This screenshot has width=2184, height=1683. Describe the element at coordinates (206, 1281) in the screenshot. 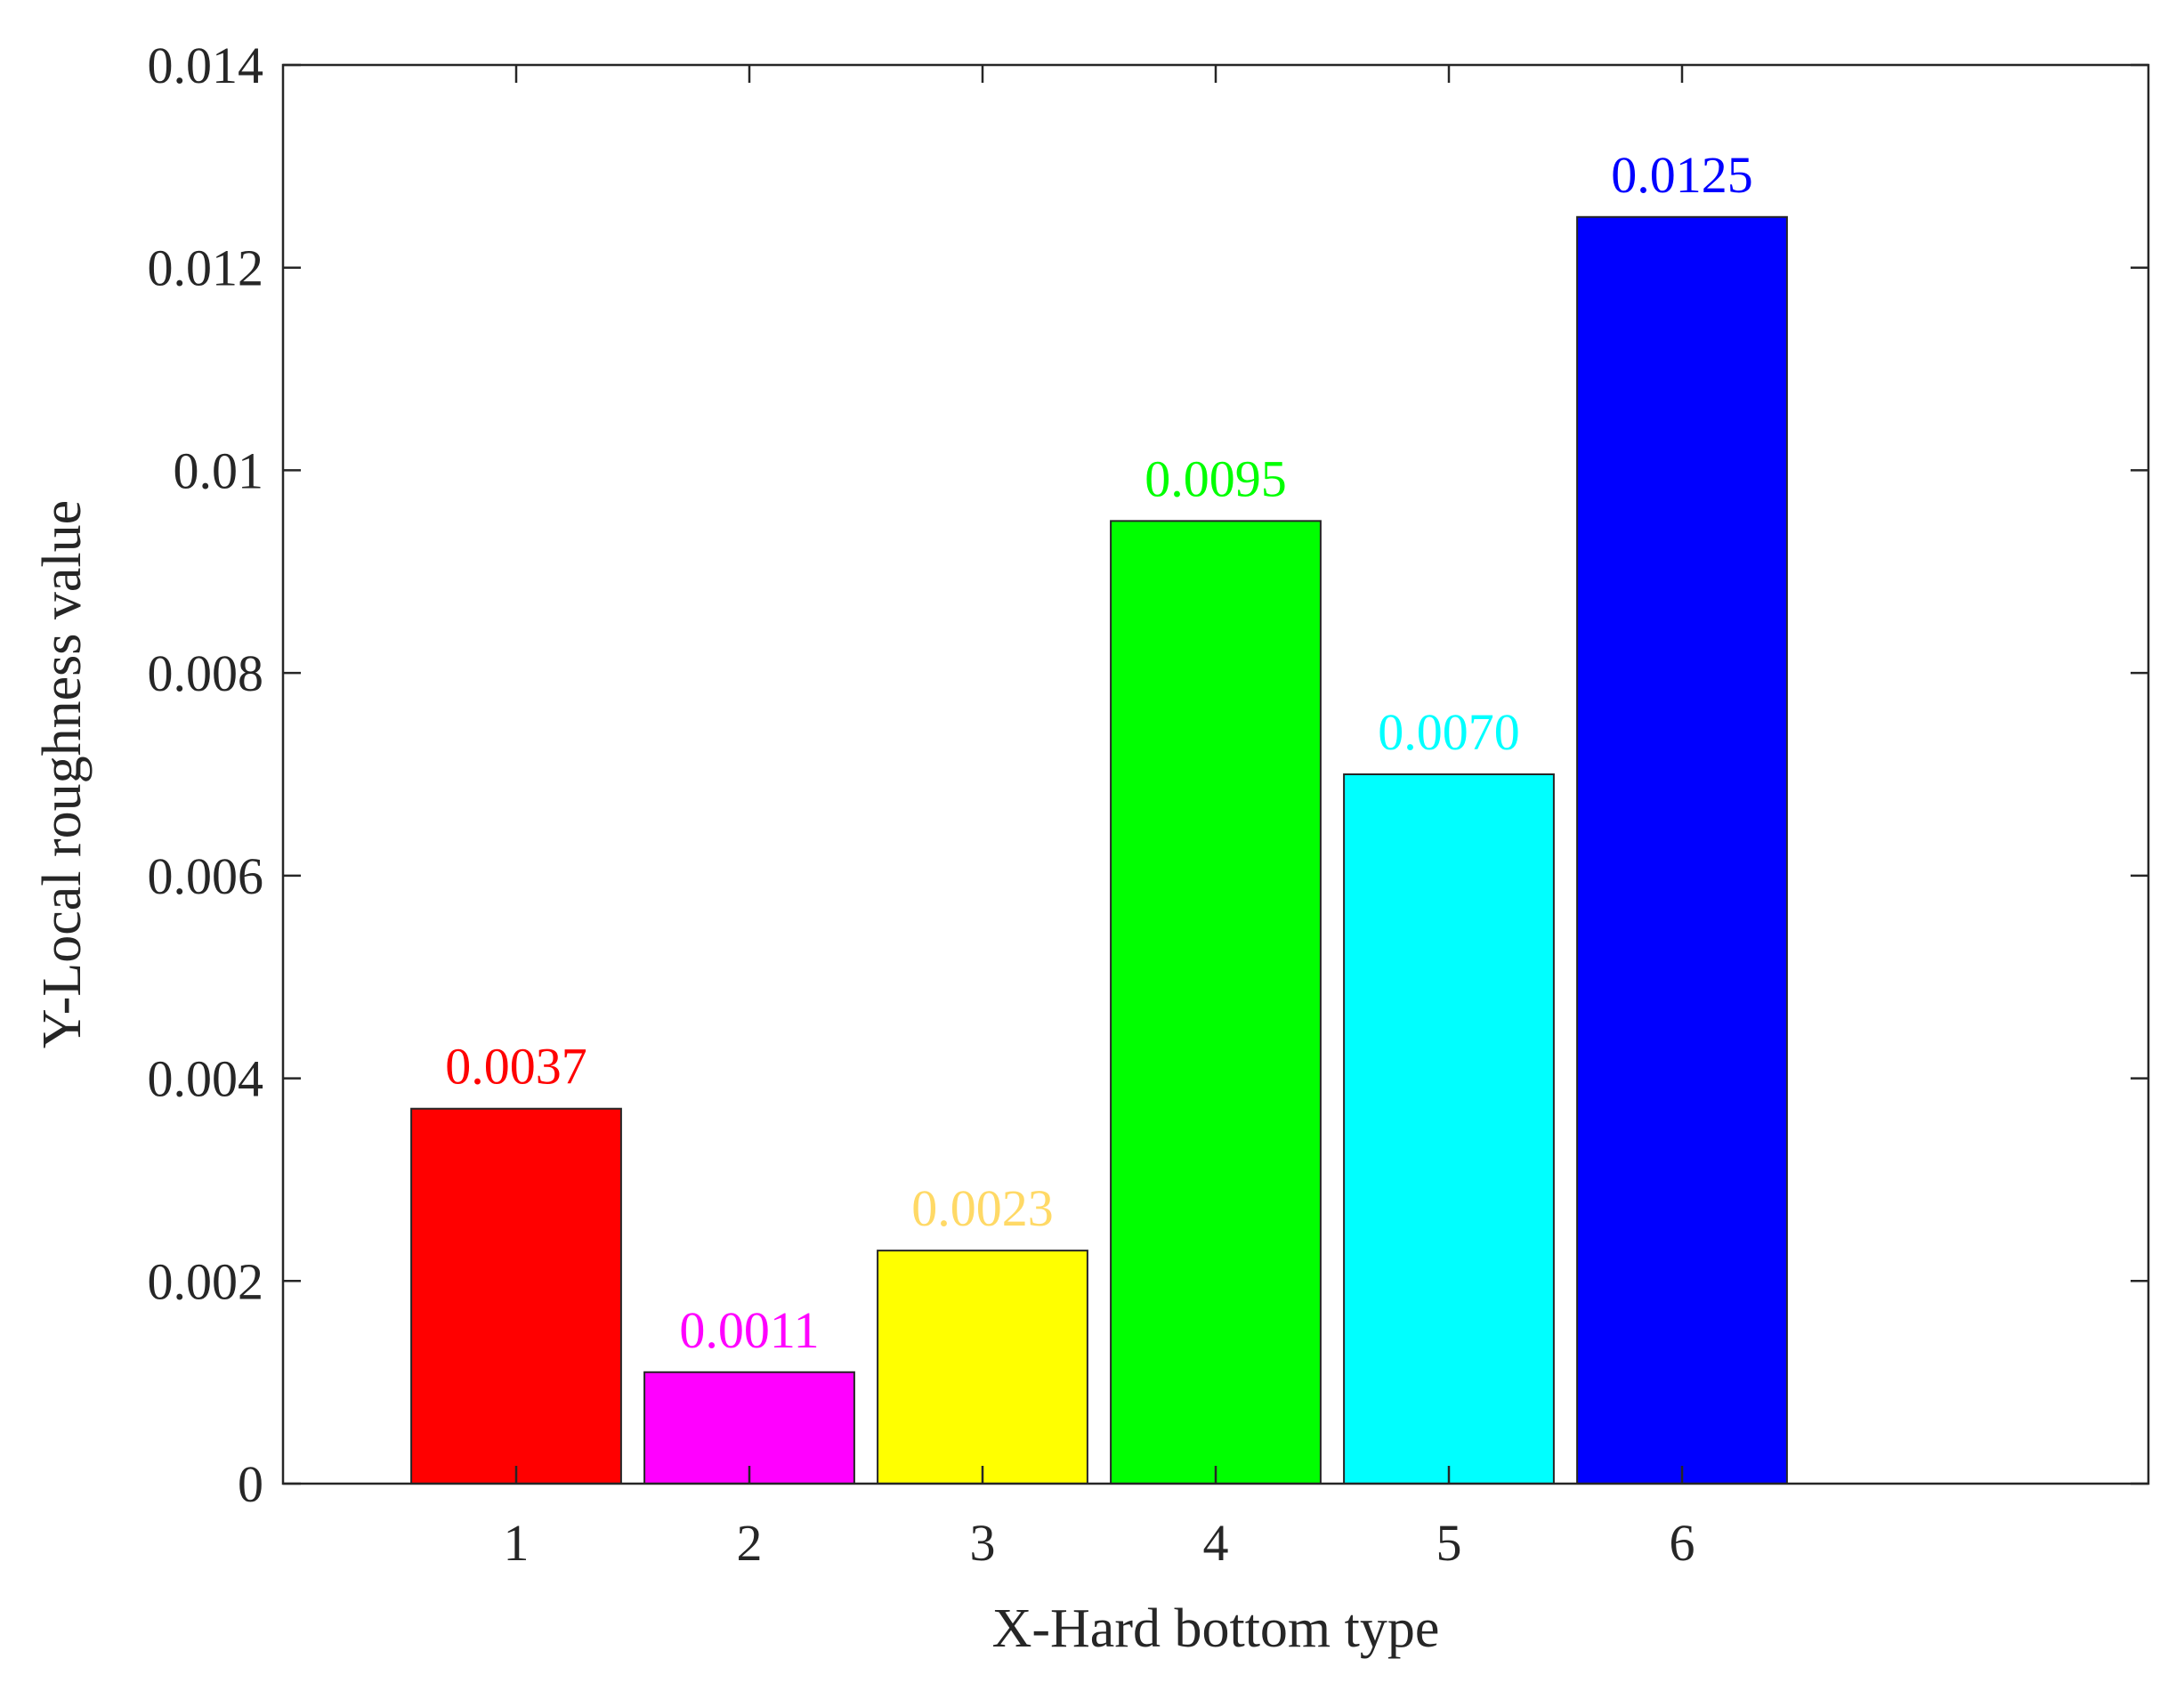

I see `y-tick-label: 0.002` at that location.